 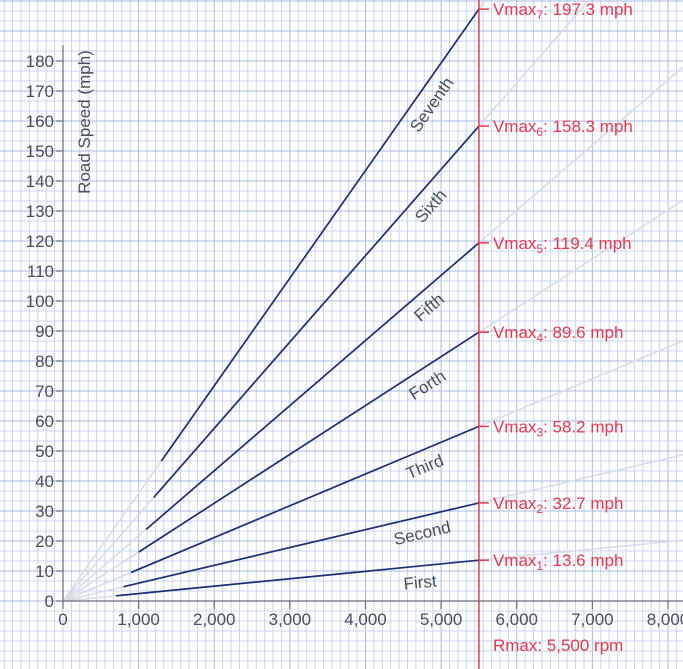 What do you see at coordinates (583, 560) in the screenshot?
I see `vmax-suffix: : 13.6 mph` at bounding box center [583, 560].